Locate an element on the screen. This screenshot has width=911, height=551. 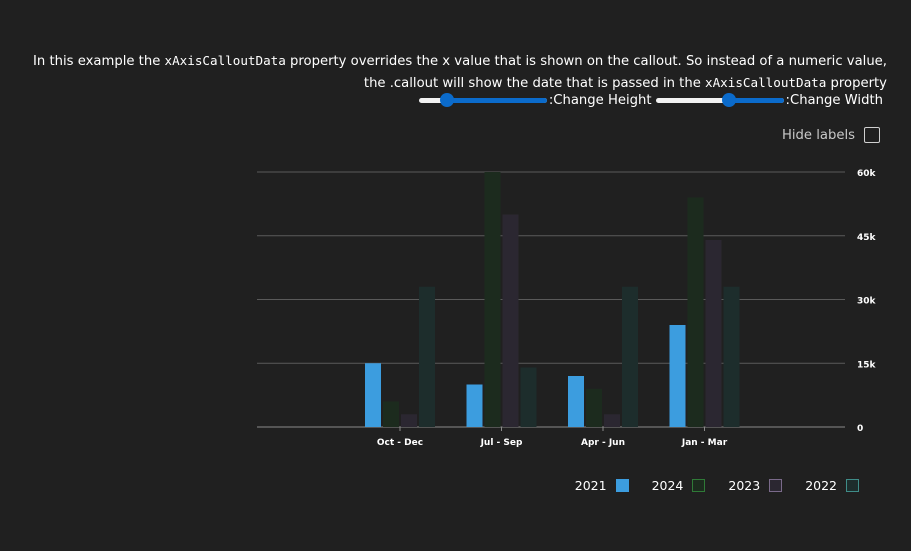
change-width-label: :Change Width is located at coordinates (834, 100).